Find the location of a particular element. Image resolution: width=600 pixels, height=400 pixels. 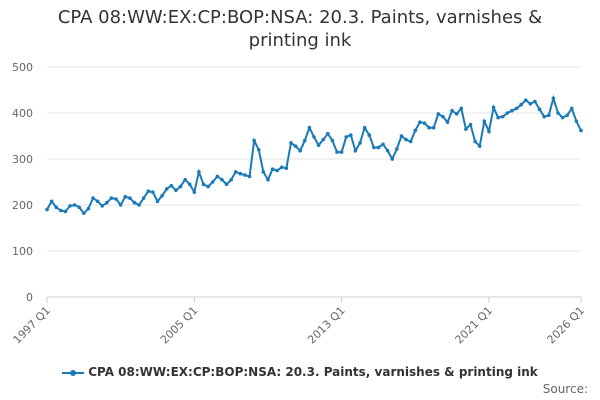

y-tick-label: 500 is located at coordinates (22, 67).